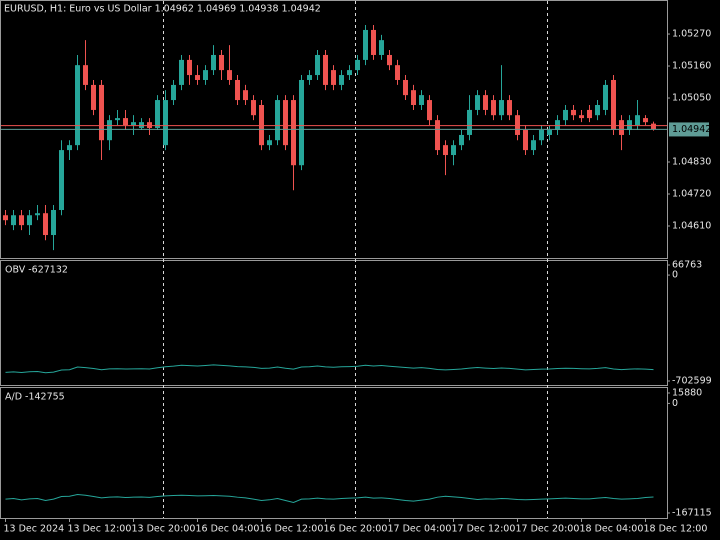  I want to click on x-tick-label: 16 Dec 12:00, so click(292, 529).